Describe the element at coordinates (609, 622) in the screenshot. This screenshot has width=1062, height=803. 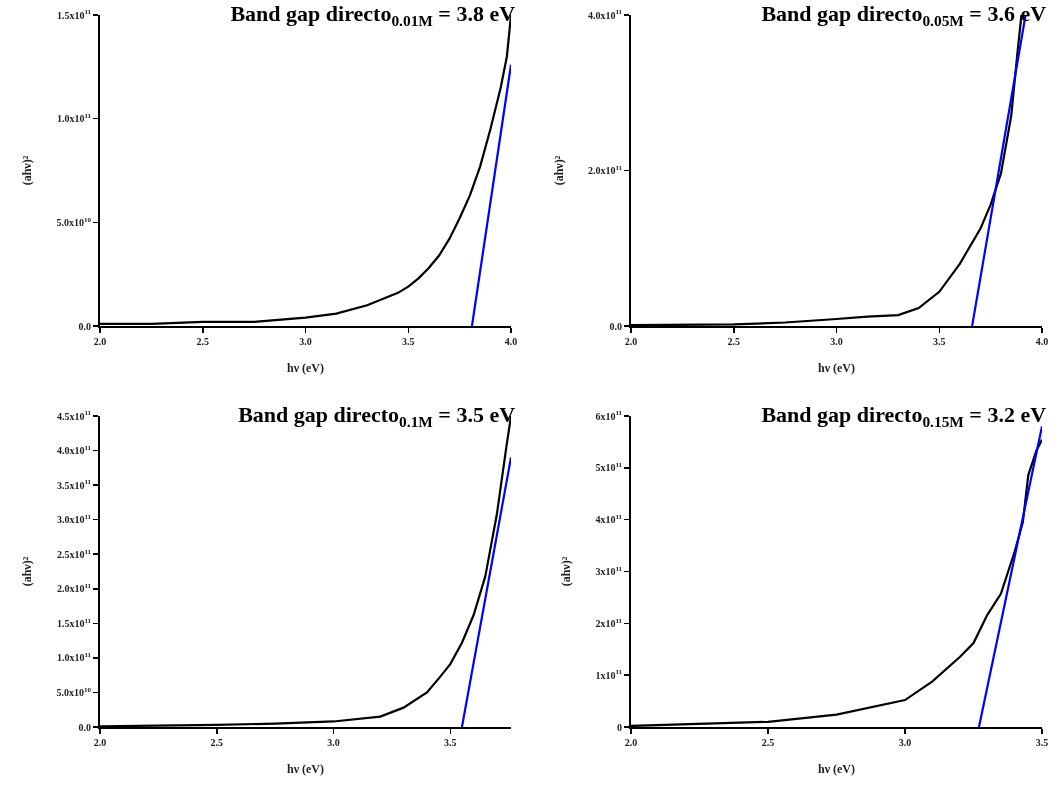
I see `y-tick-label: 2x10$^{11}$` at that location.